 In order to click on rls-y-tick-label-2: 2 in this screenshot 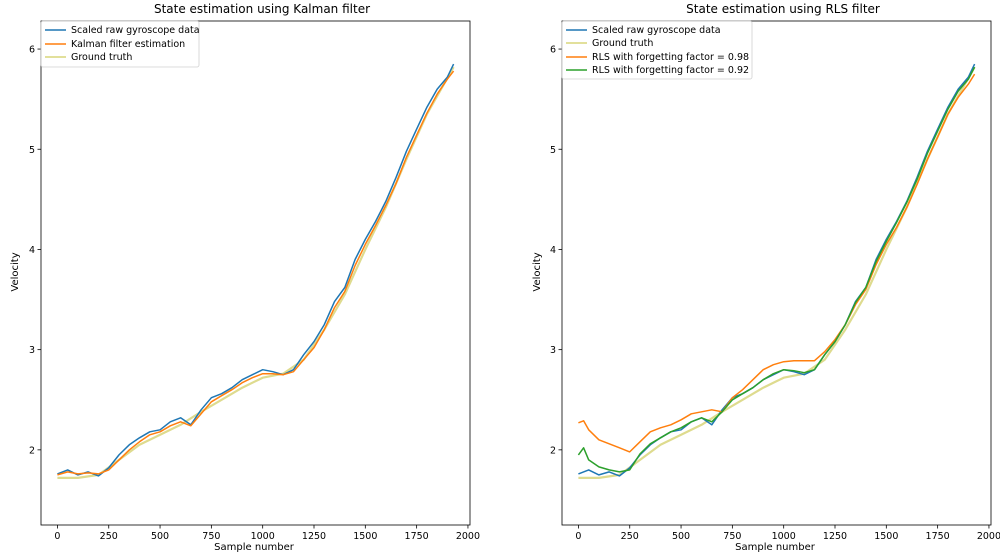, I will do `click(553, 450)`.